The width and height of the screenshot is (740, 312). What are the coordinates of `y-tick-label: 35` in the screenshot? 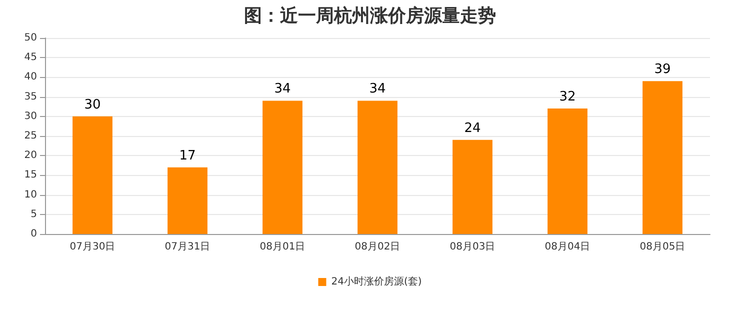 It's located at (30, 96).